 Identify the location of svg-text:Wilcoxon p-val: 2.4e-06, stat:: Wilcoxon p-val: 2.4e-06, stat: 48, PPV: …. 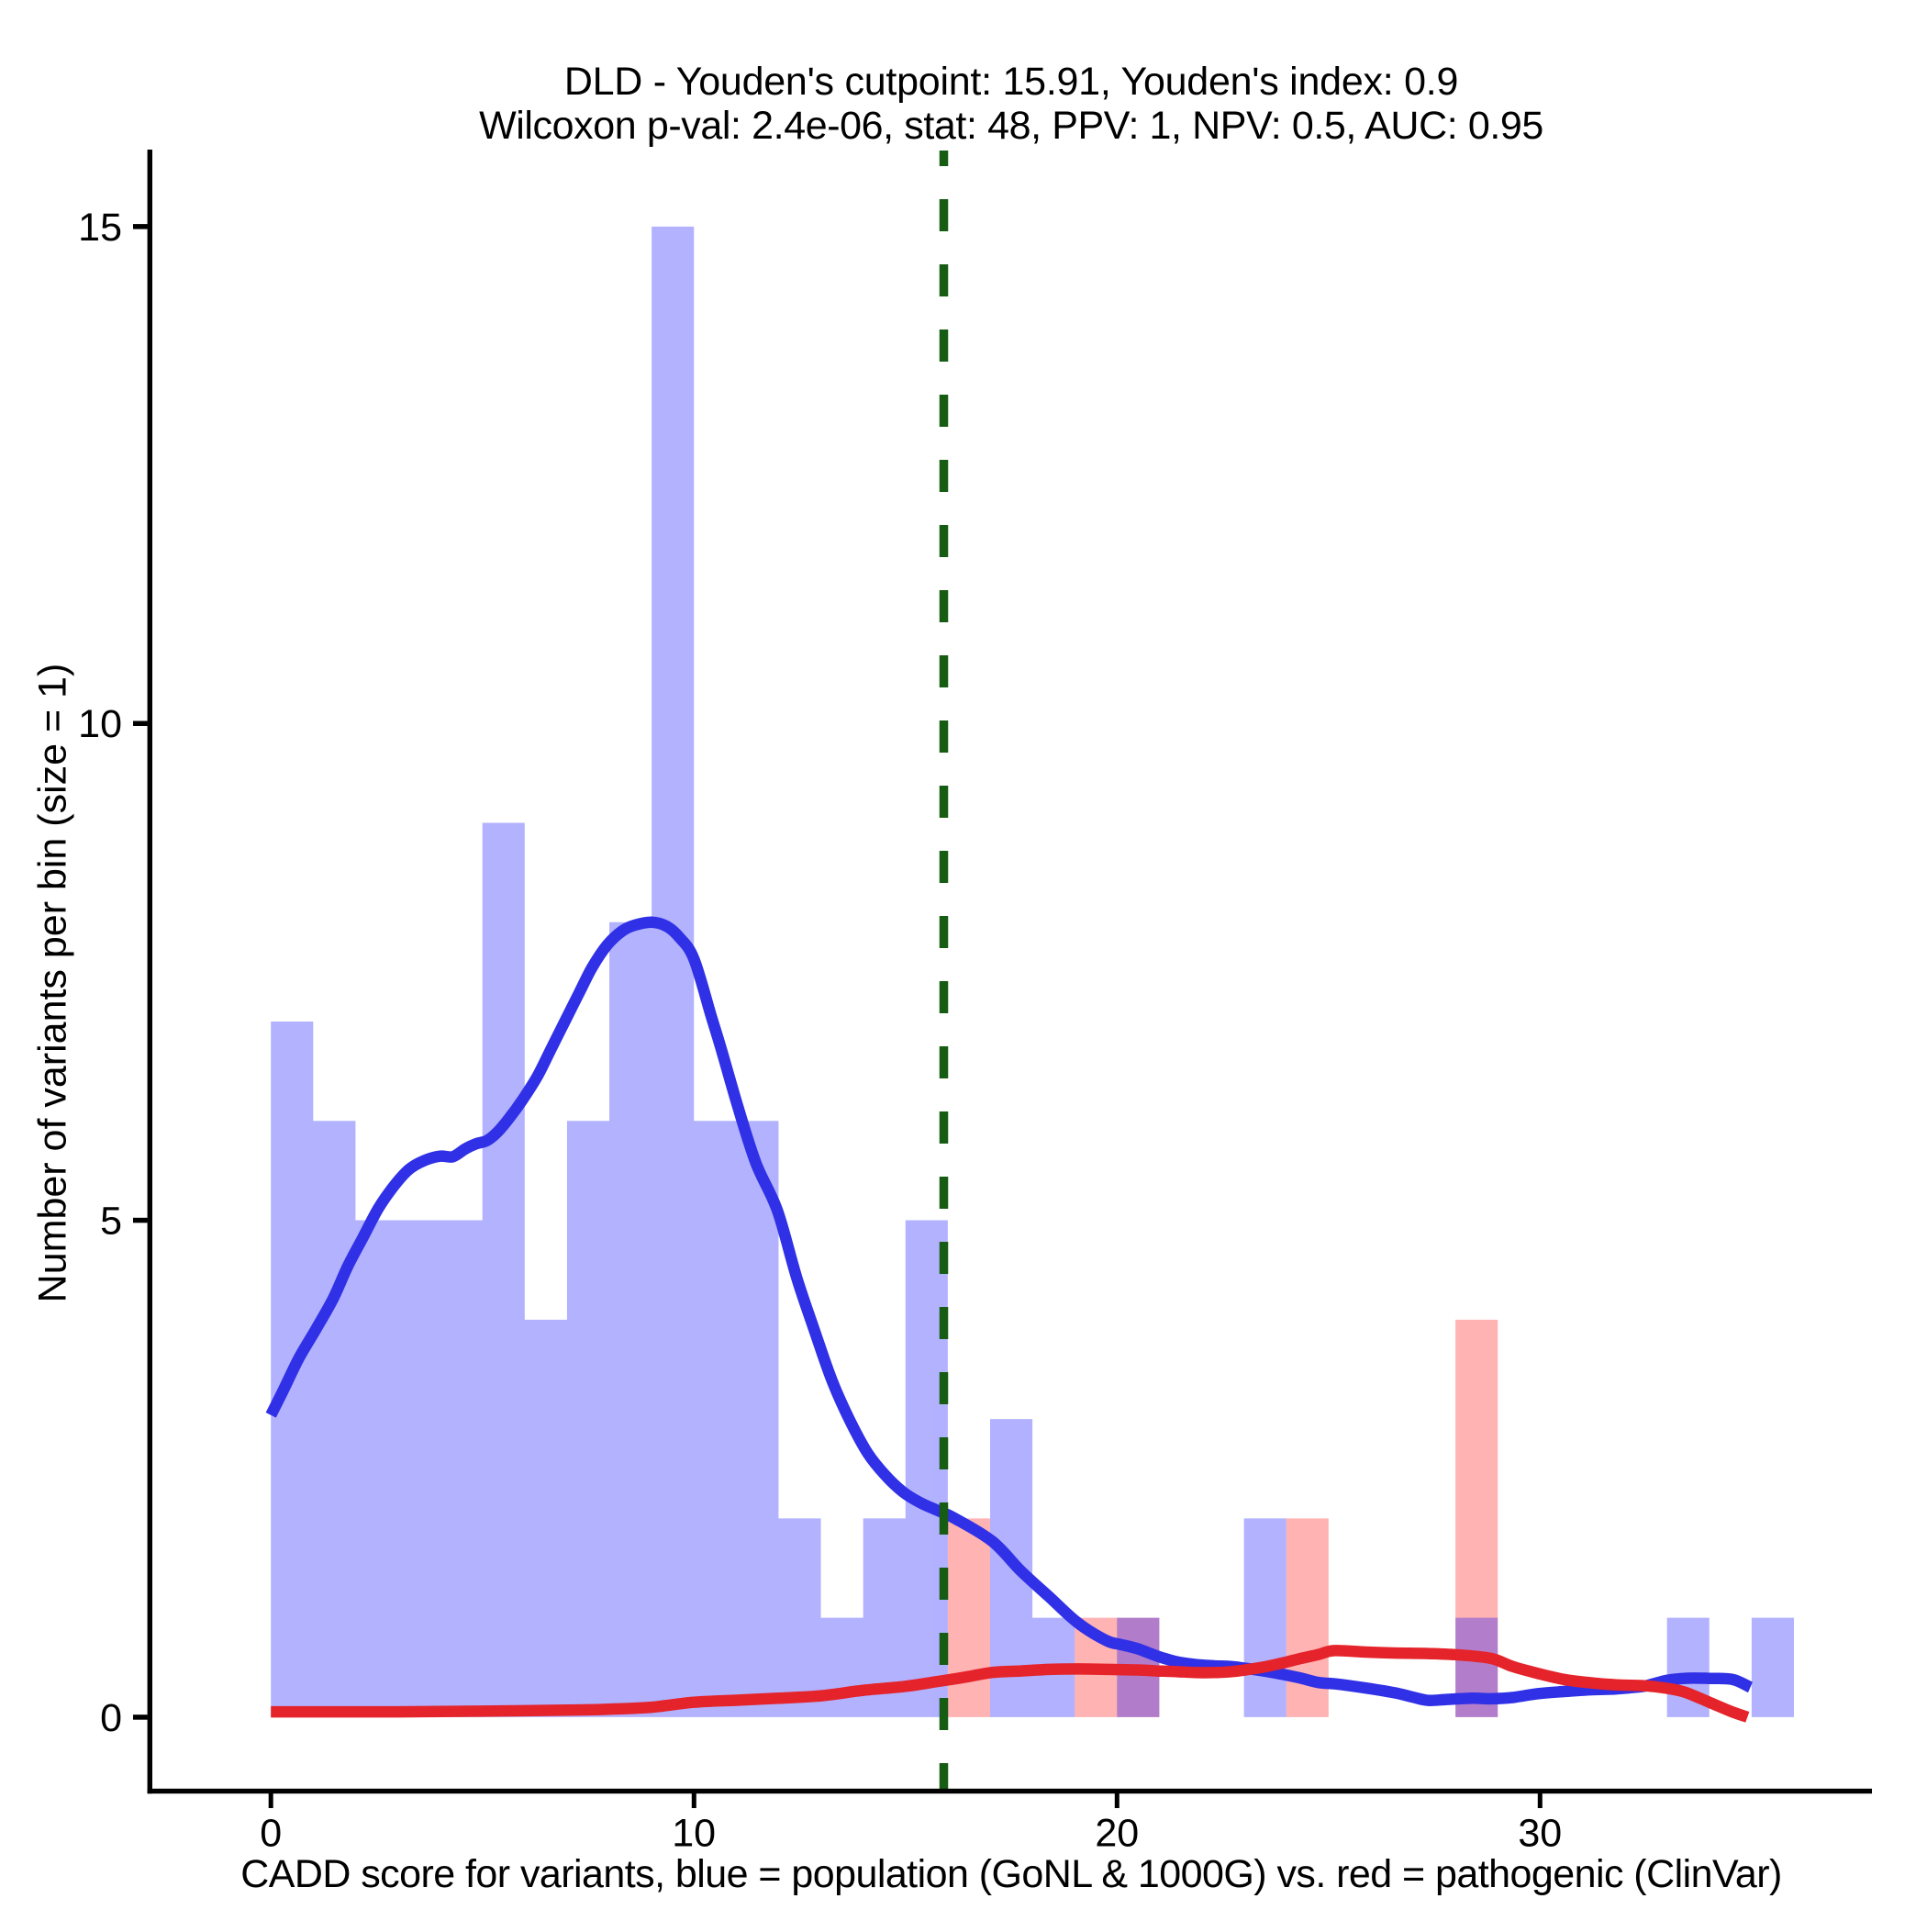
(1011, 126).